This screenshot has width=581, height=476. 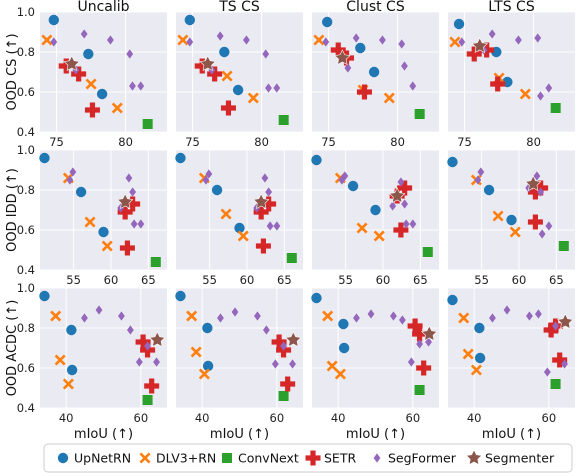 I want to click on y-tick-label: 0.6, so click(x=26, y=230).